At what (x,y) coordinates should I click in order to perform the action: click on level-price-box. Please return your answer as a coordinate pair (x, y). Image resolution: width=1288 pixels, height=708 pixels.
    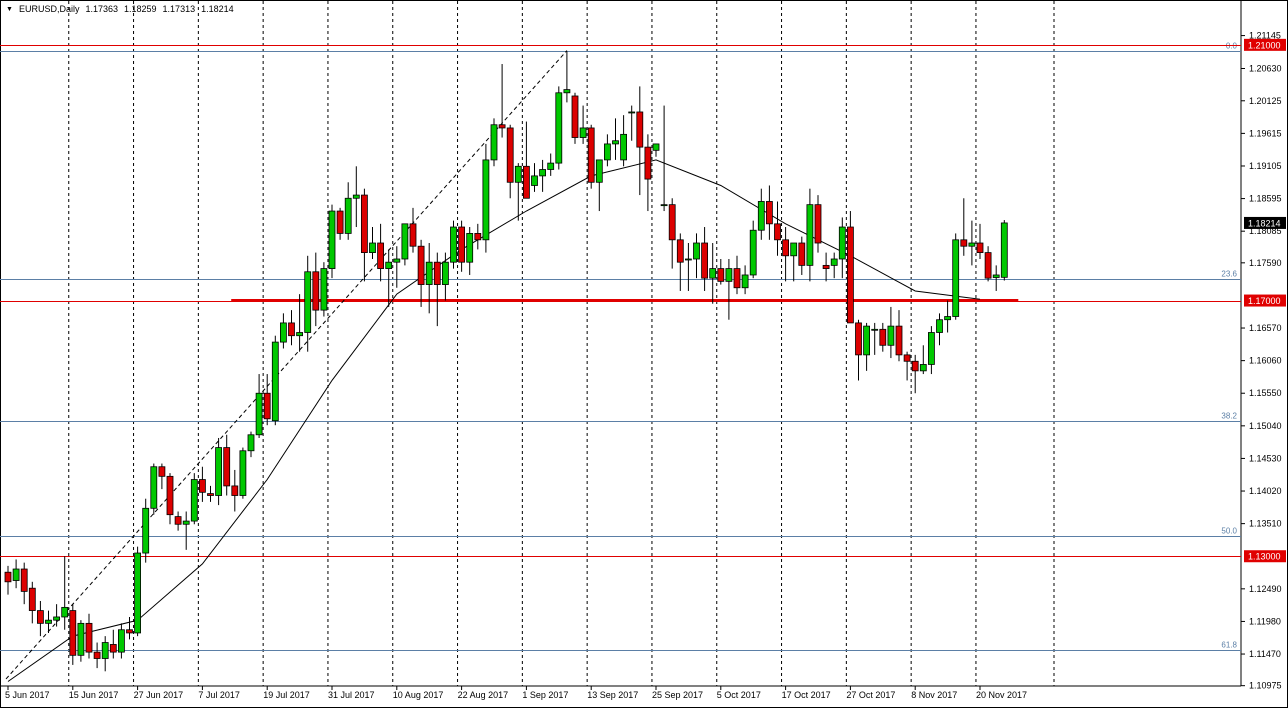
    Looking at the image, I should click on (1265, 300).